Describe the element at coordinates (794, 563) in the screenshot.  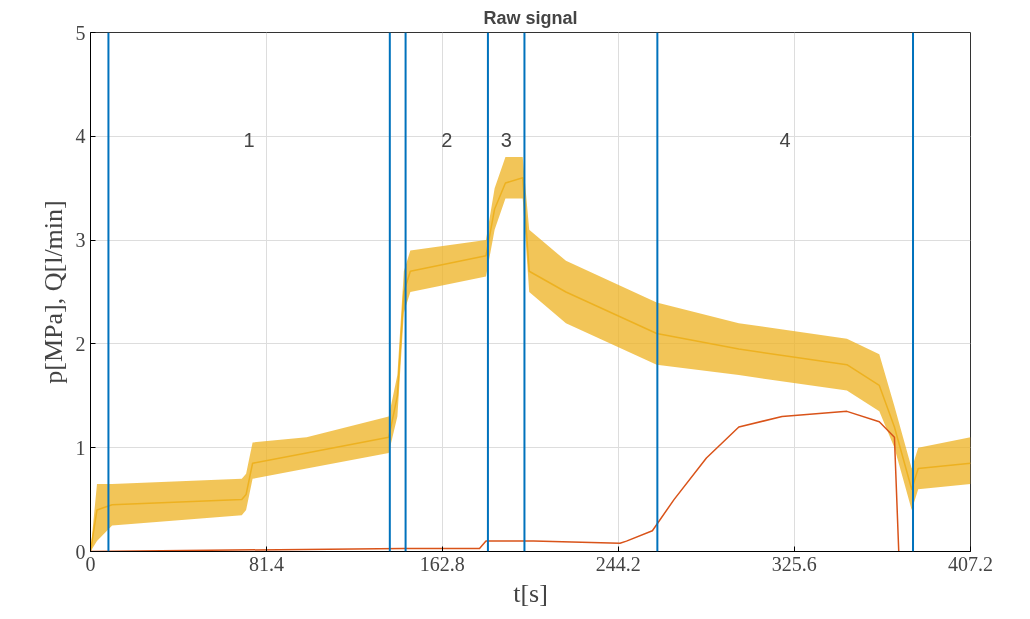
I see `x-tick-label: 325.6` at that location.